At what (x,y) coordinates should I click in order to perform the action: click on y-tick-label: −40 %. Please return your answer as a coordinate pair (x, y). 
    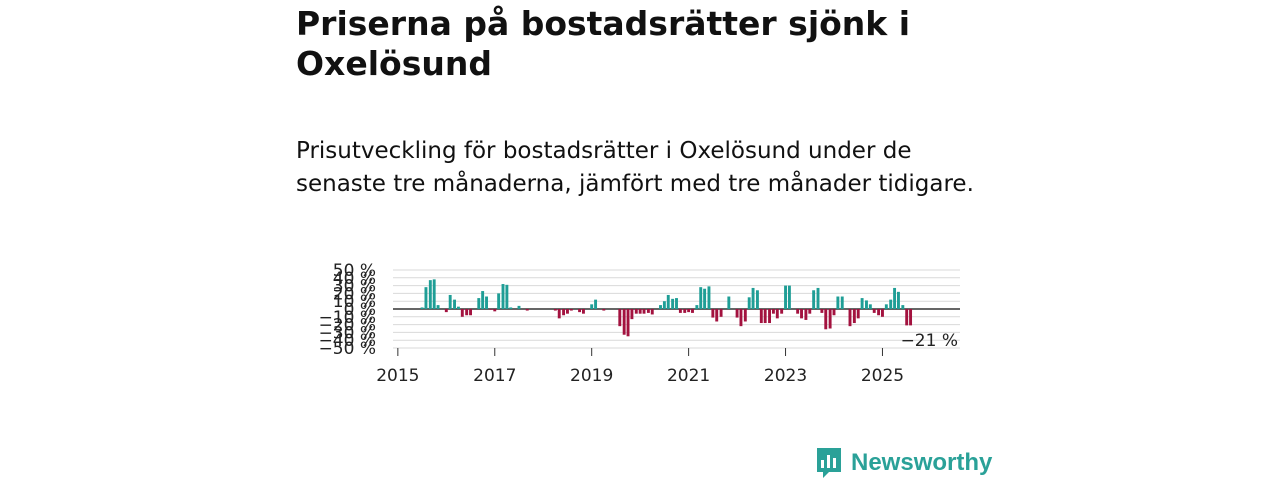
    Looking at the image, I should click on (347, 341).